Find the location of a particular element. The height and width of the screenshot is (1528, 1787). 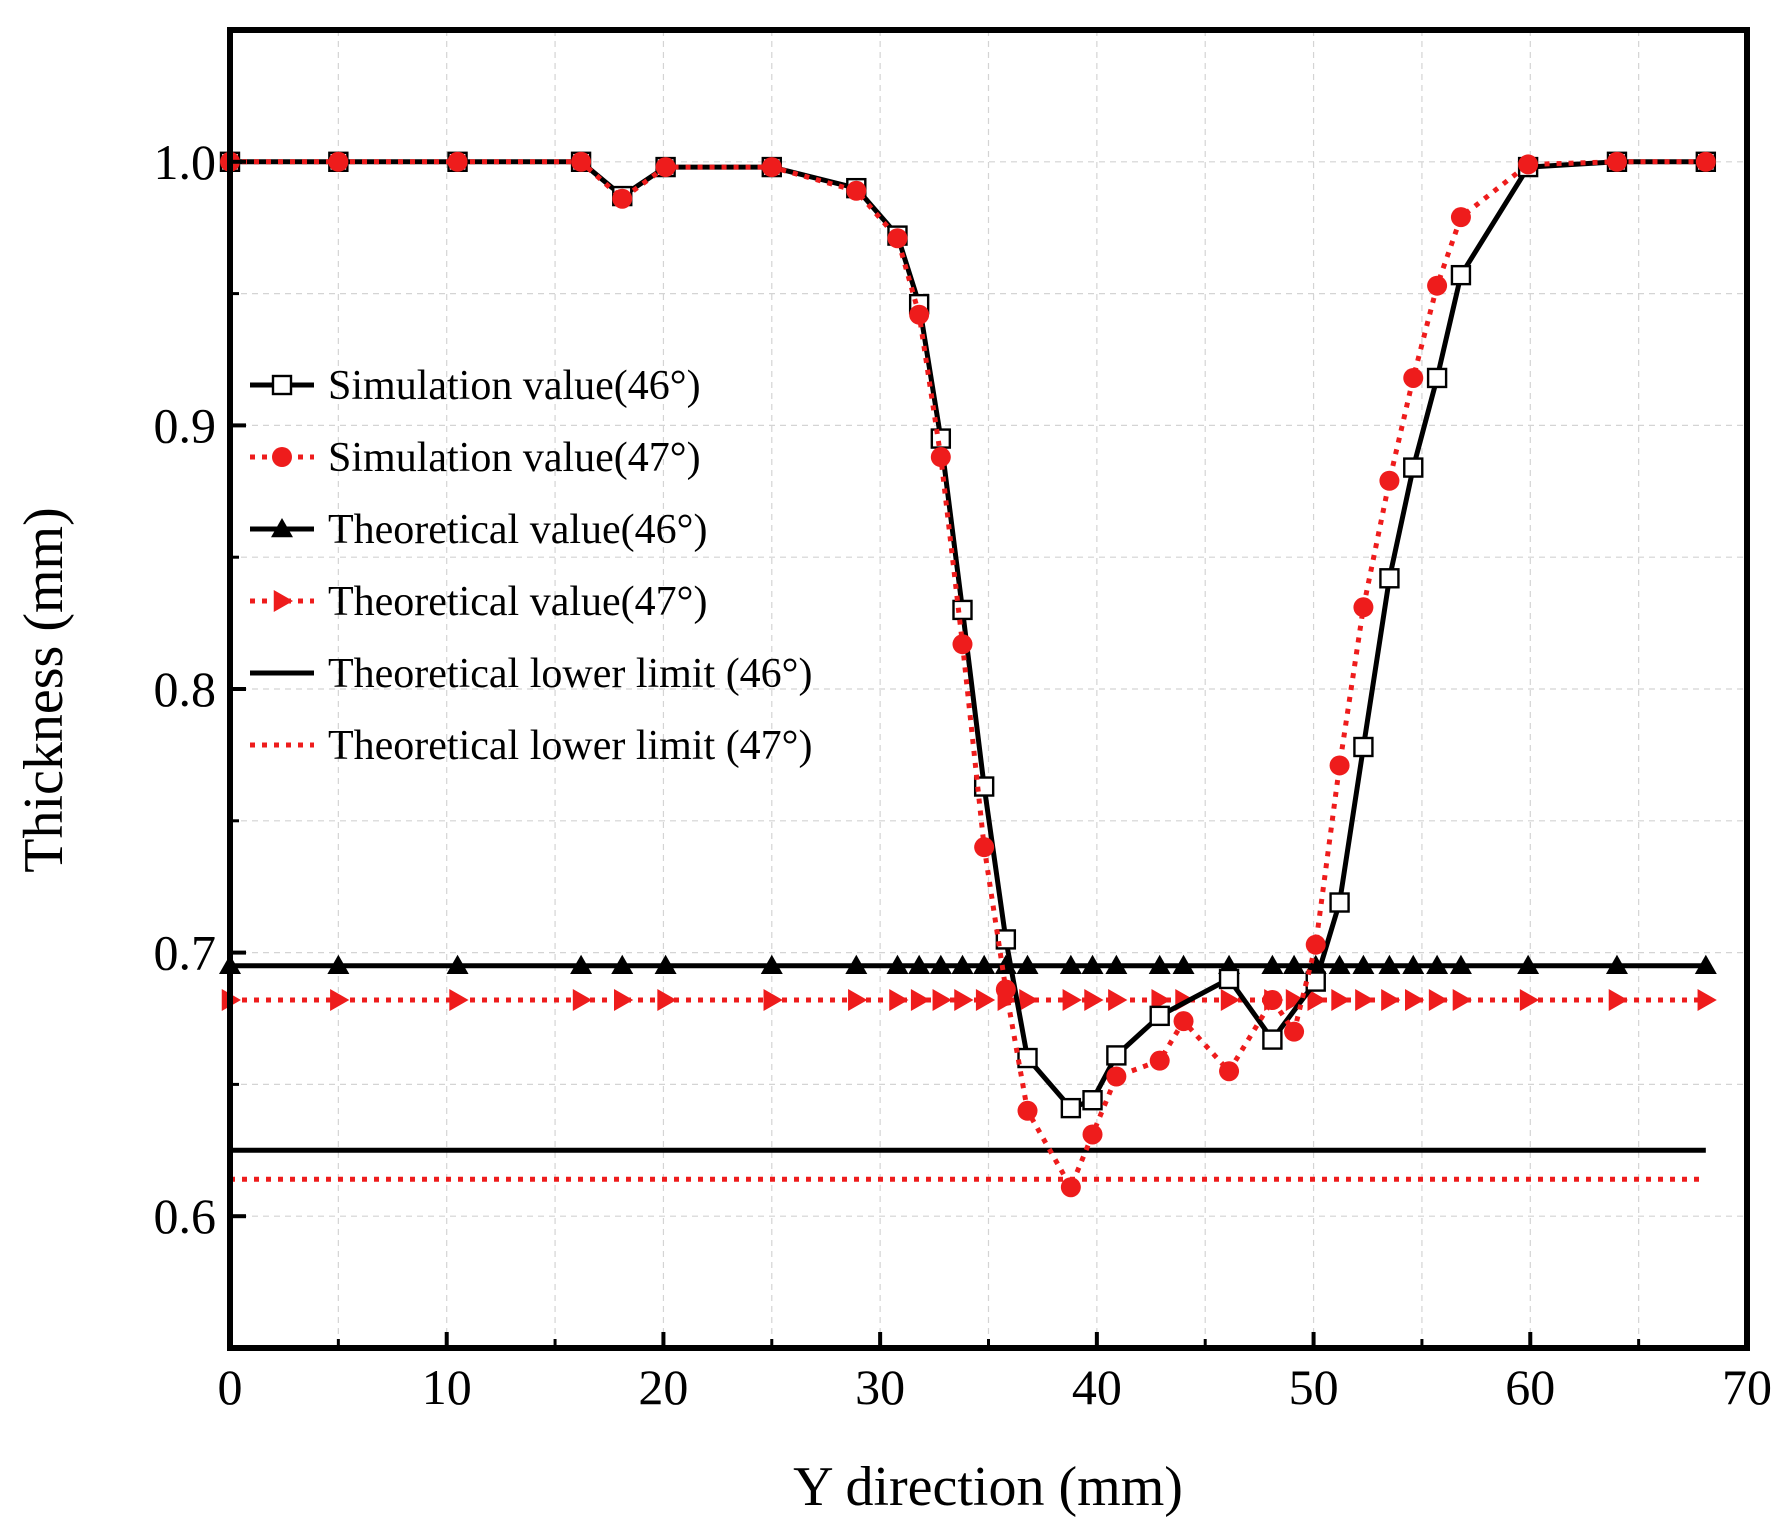

x-tick-label: 70 is located at coordinates (1747, 1387).